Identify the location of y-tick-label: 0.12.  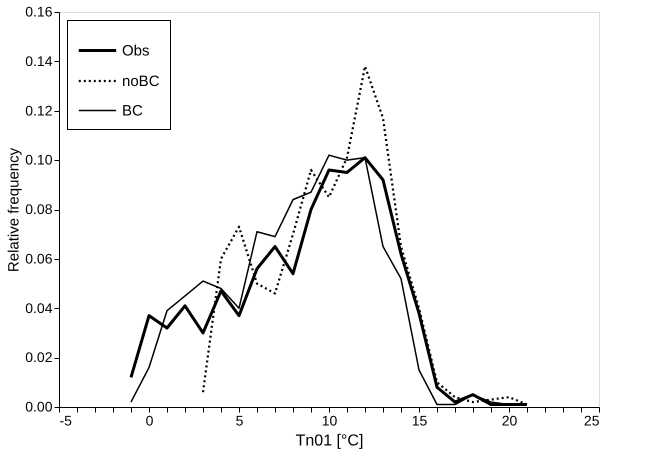
(39, 110).